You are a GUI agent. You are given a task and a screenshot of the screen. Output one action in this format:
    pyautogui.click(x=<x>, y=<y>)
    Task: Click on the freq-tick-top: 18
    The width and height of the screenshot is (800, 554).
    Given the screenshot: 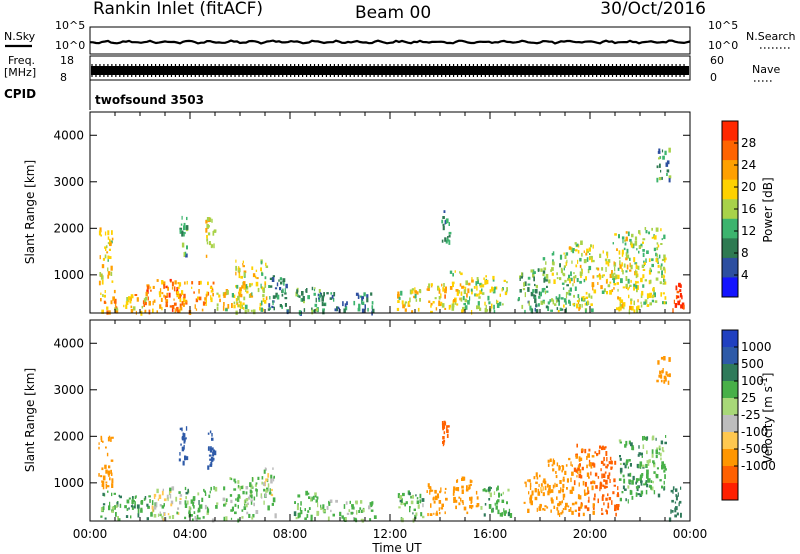 What is the action you would take?
    pyautogui.click(x=67, y=60)
    